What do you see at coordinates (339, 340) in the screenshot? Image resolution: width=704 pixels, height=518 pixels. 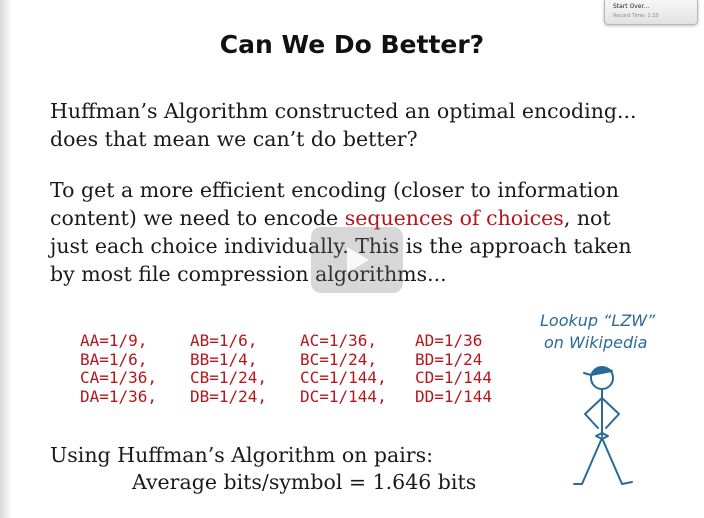 I see `probability-cell: AC=1/36,` at bounding box center [339, 340].